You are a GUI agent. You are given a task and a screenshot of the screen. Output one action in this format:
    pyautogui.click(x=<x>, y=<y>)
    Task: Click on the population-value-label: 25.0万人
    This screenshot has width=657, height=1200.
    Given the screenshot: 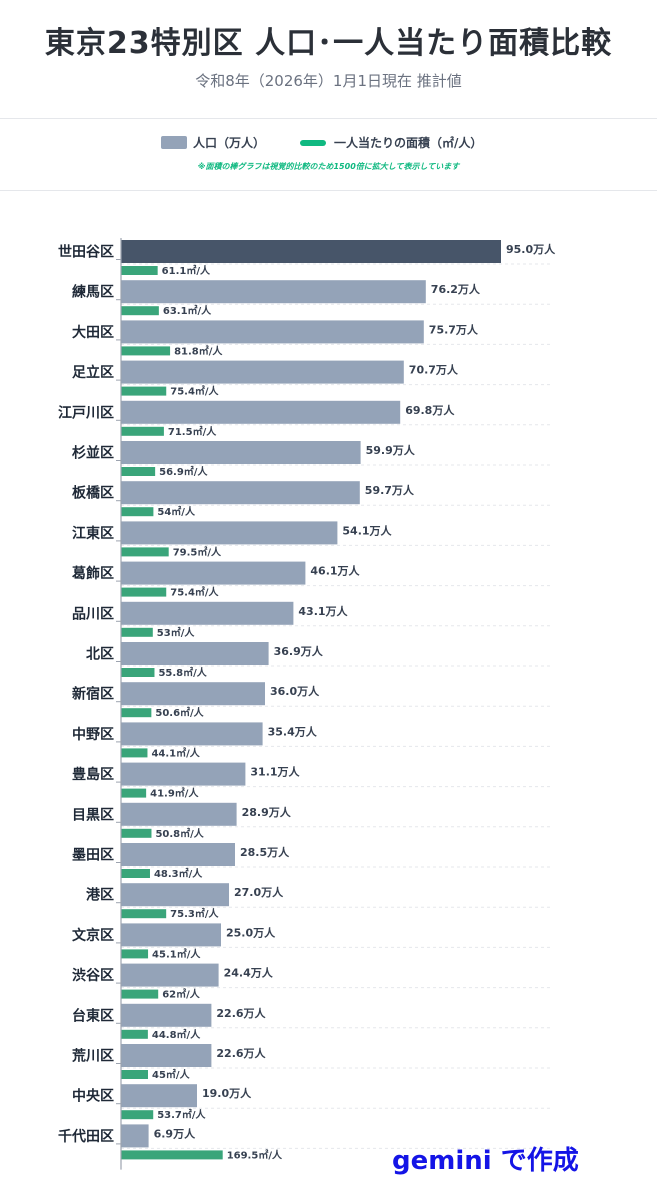 What is the action you would take?
    pyautogui.click(x=251, y=932)
    